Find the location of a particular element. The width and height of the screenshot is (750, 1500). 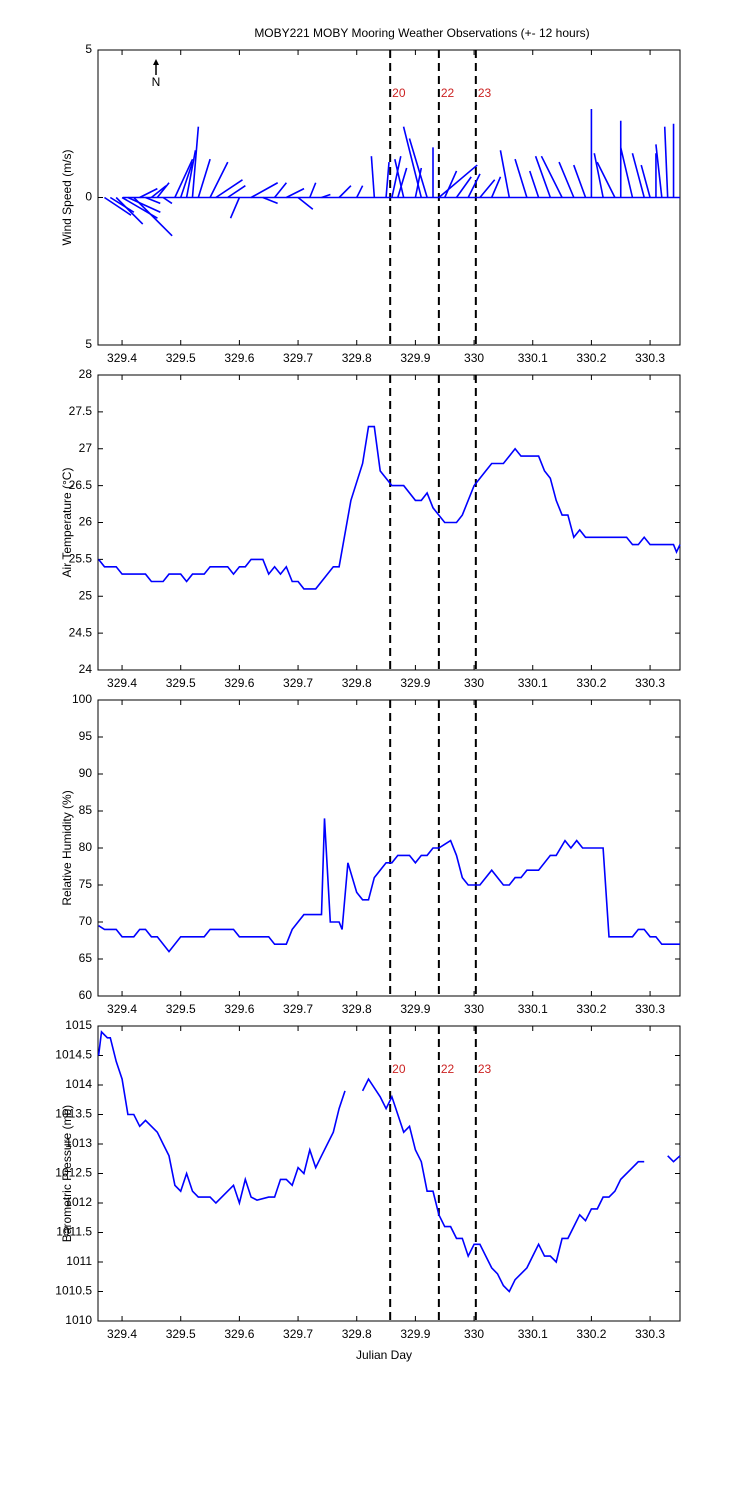

y-tick-label: 25.5 is located at coordinates (81, 559).